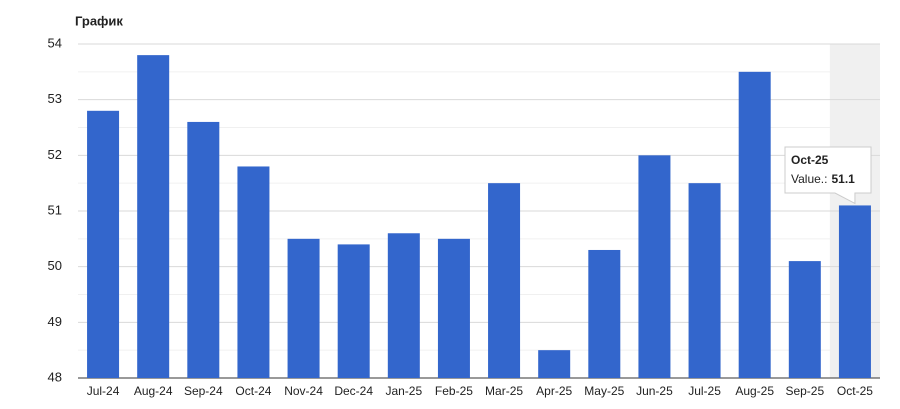 The height and width of the screenshot is (409, 900). Describe the element at coordinates (99, 20) in the screenshot. I see `chart-title: График` at that location.